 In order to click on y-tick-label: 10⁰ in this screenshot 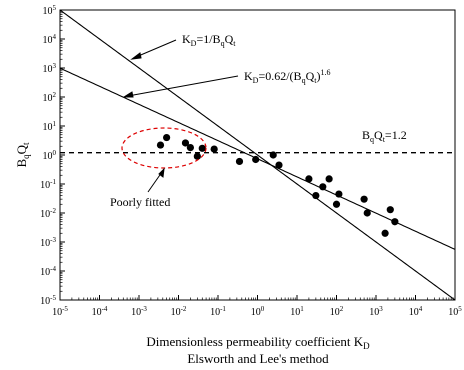, I will do `click(50, 155)`.